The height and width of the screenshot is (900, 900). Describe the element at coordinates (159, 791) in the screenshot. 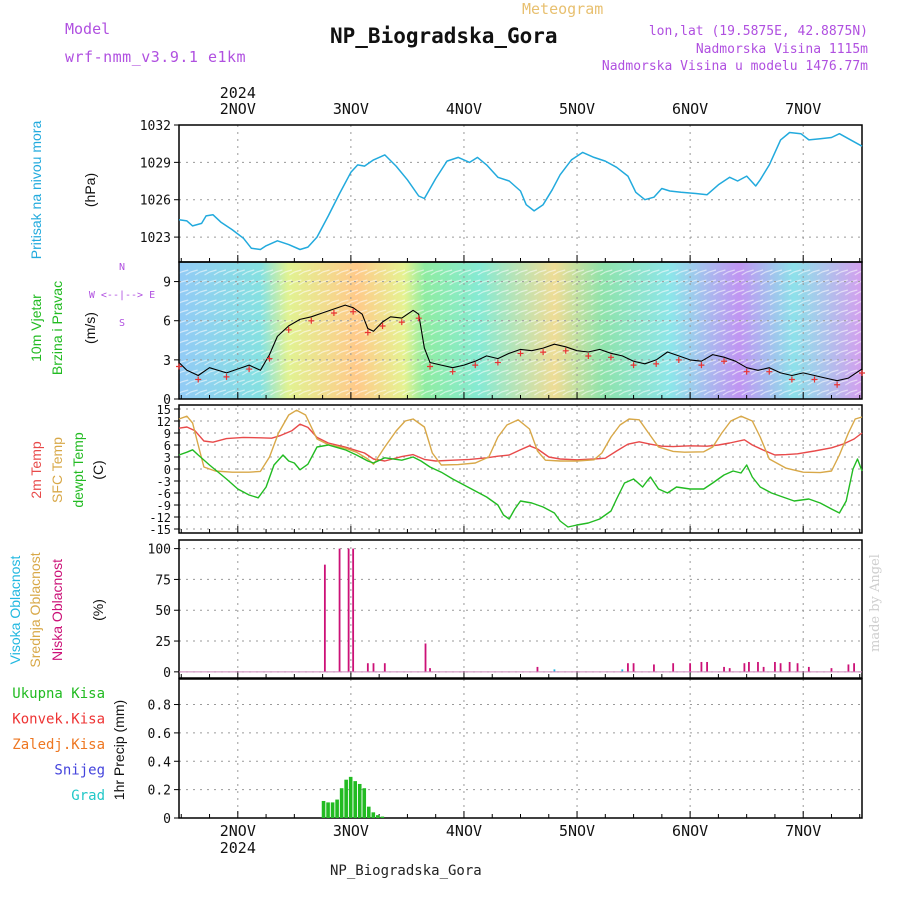

I see `y-tick-label: 0.2` at that location.